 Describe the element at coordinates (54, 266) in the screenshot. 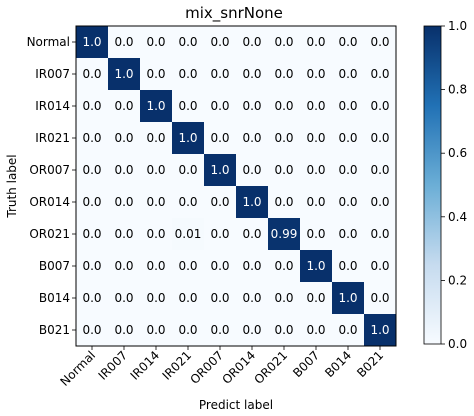

I see `y-tick-label: B007` at that location.